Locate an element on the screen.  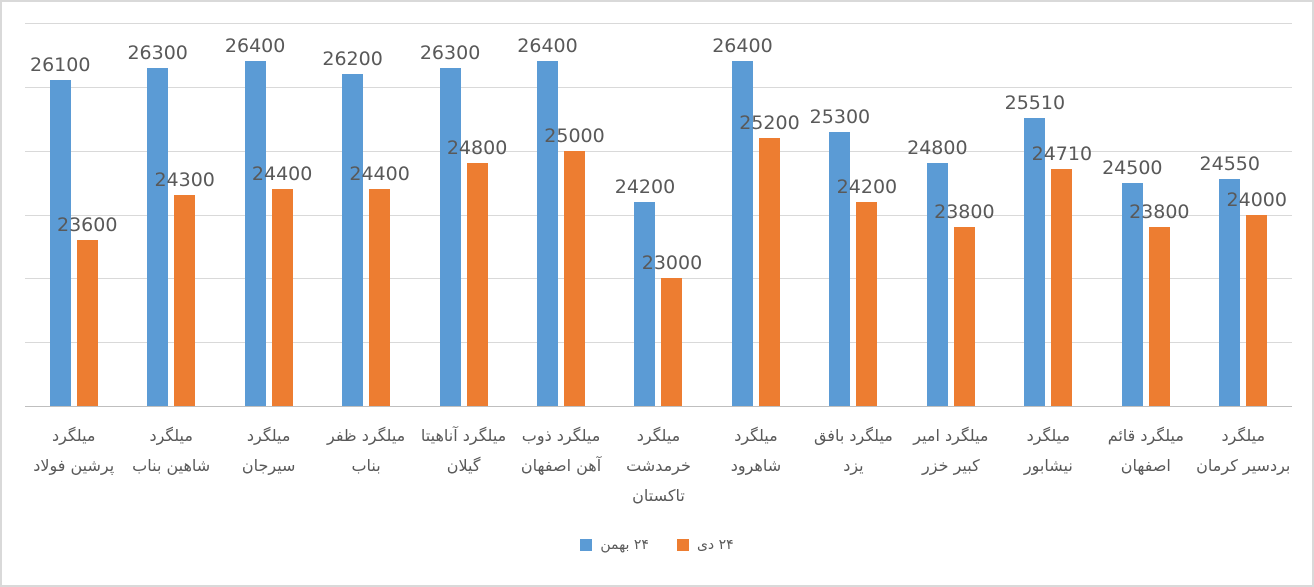
dey-value-label: 25200 is located at coordinates (769, 122).